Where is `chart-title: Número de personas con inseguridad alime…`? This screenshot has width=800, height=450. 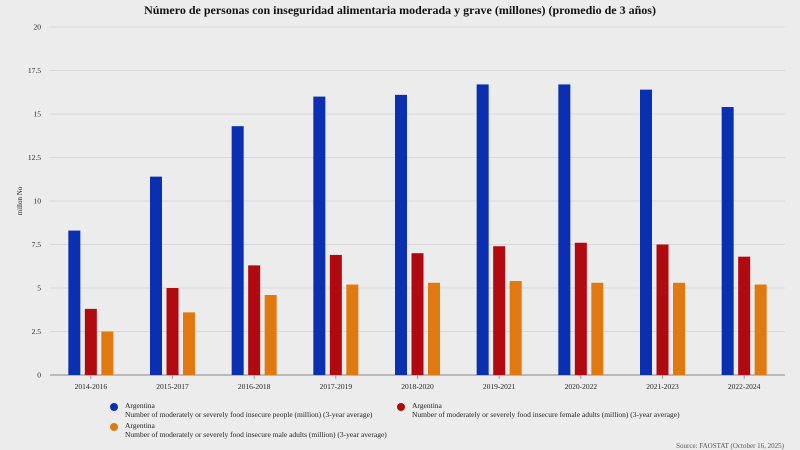
chart-title: Número de personas con inseguridad alime… is located at coordinates (400, 10).